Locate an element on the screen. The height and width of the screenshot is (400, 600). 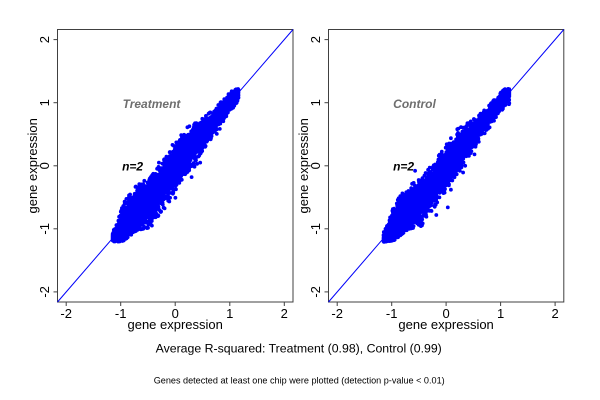
svg-text: Treatment is located at coordinates (152, 104).